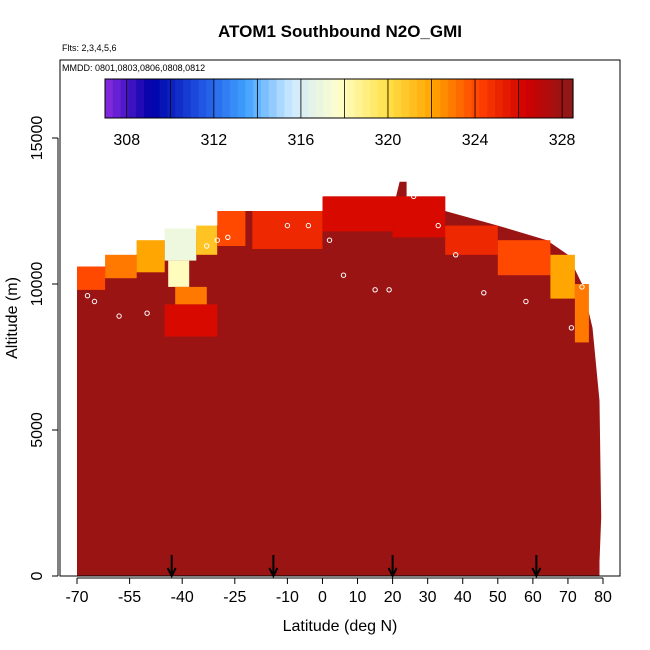 Image resolution: width=650 pixels, height=650 pixels. What do you see at coordinates (12, 318) in the screenshot?
I see `y-axis-label: Altitude (m)` at bounding box center [12, 318].